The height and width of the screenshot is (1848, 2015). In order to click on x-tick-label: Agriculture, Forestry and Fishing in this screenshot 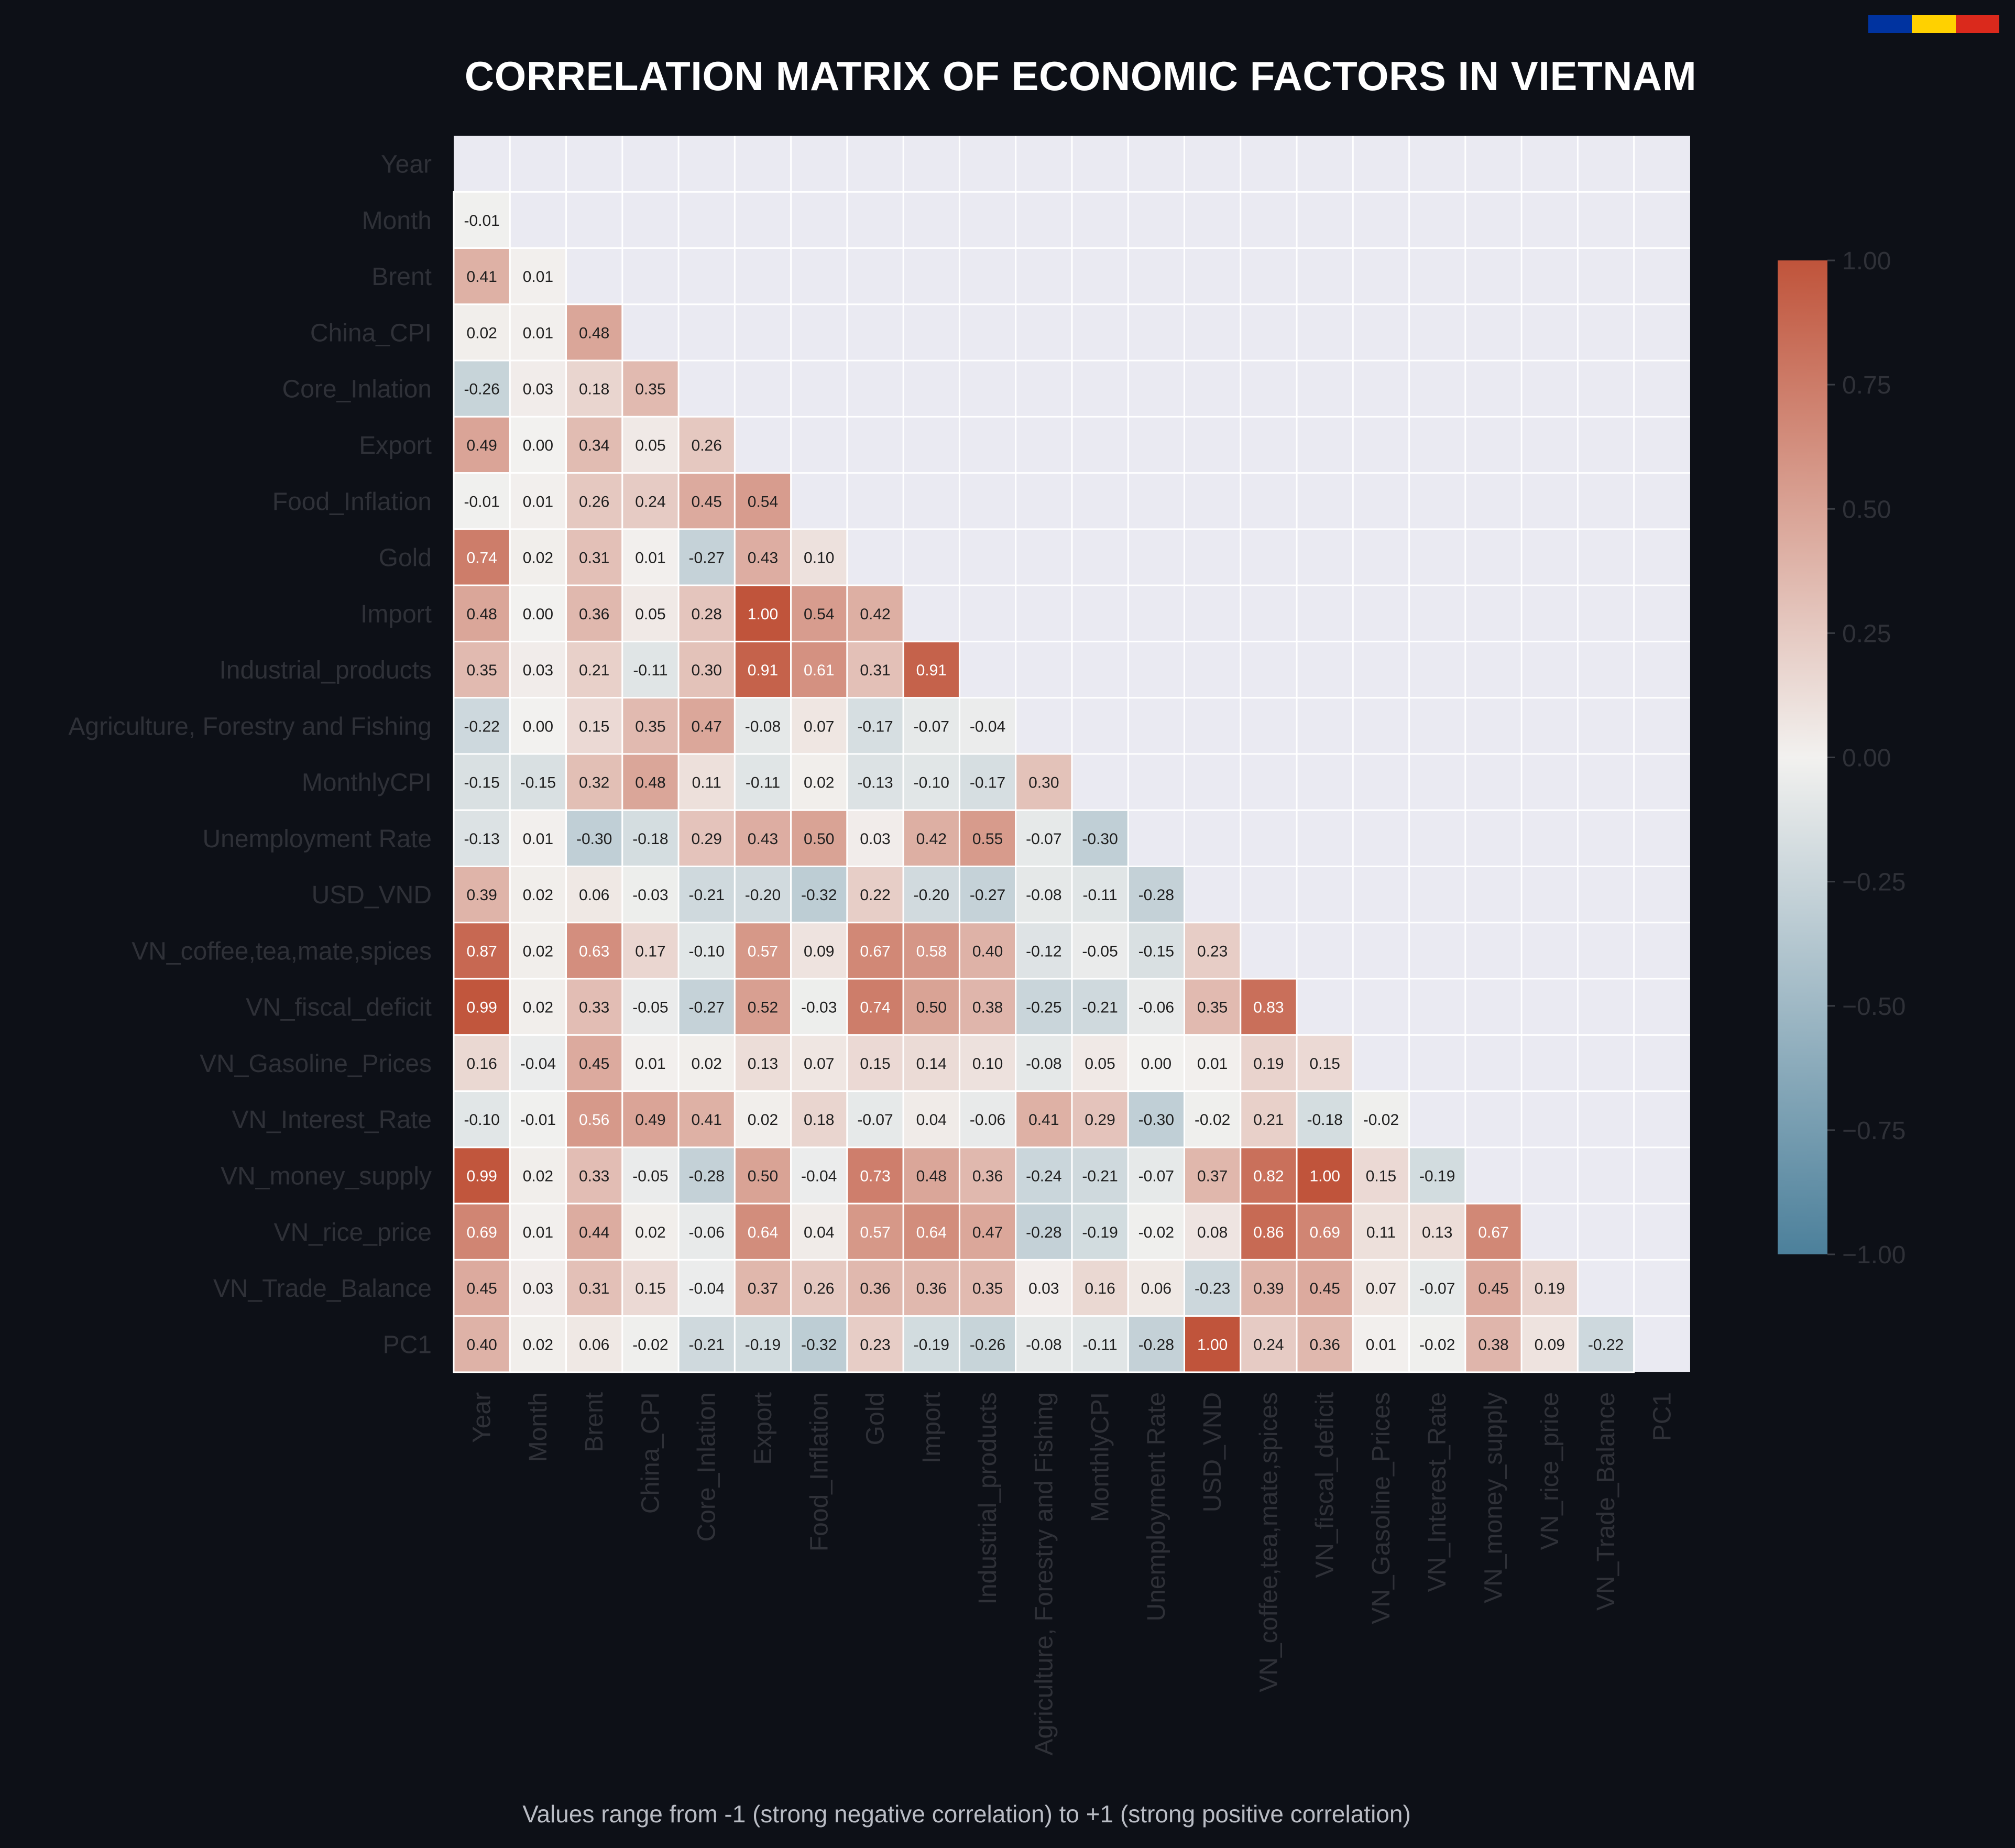, I will do `click(1044, 1574)`.